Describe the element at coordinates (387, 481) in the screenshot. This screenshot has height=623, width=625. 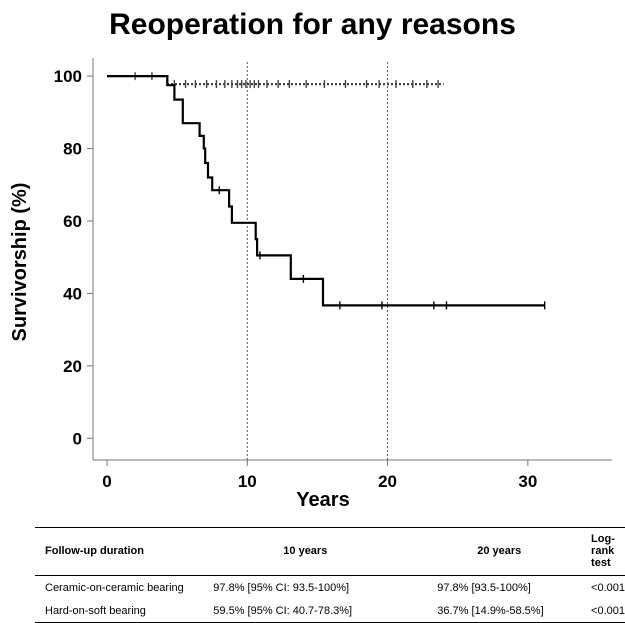
I see `x-tick-label: 20` at that location.